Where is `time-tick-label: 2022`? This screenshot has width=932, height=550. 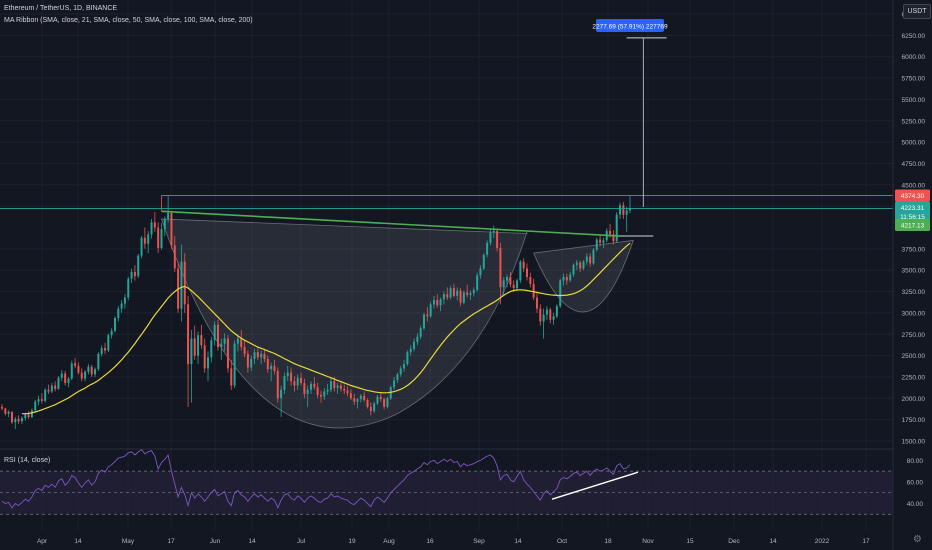 time-tick-label: 2022 is located at coordinates (822, 541).